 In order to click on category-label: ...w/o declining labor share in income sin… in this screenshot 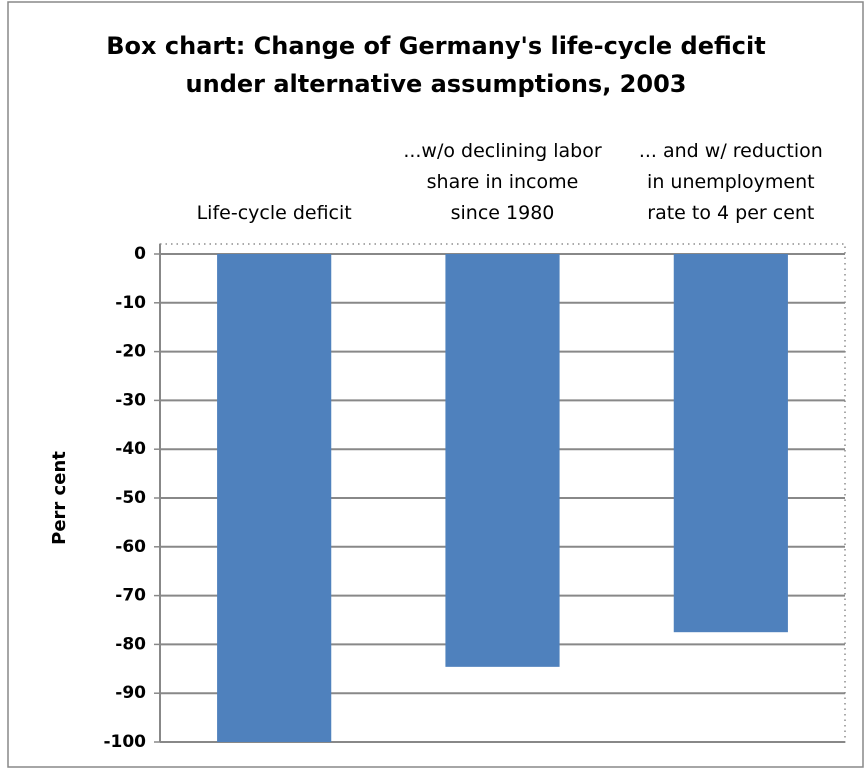, I will do `click(502, 182)`.